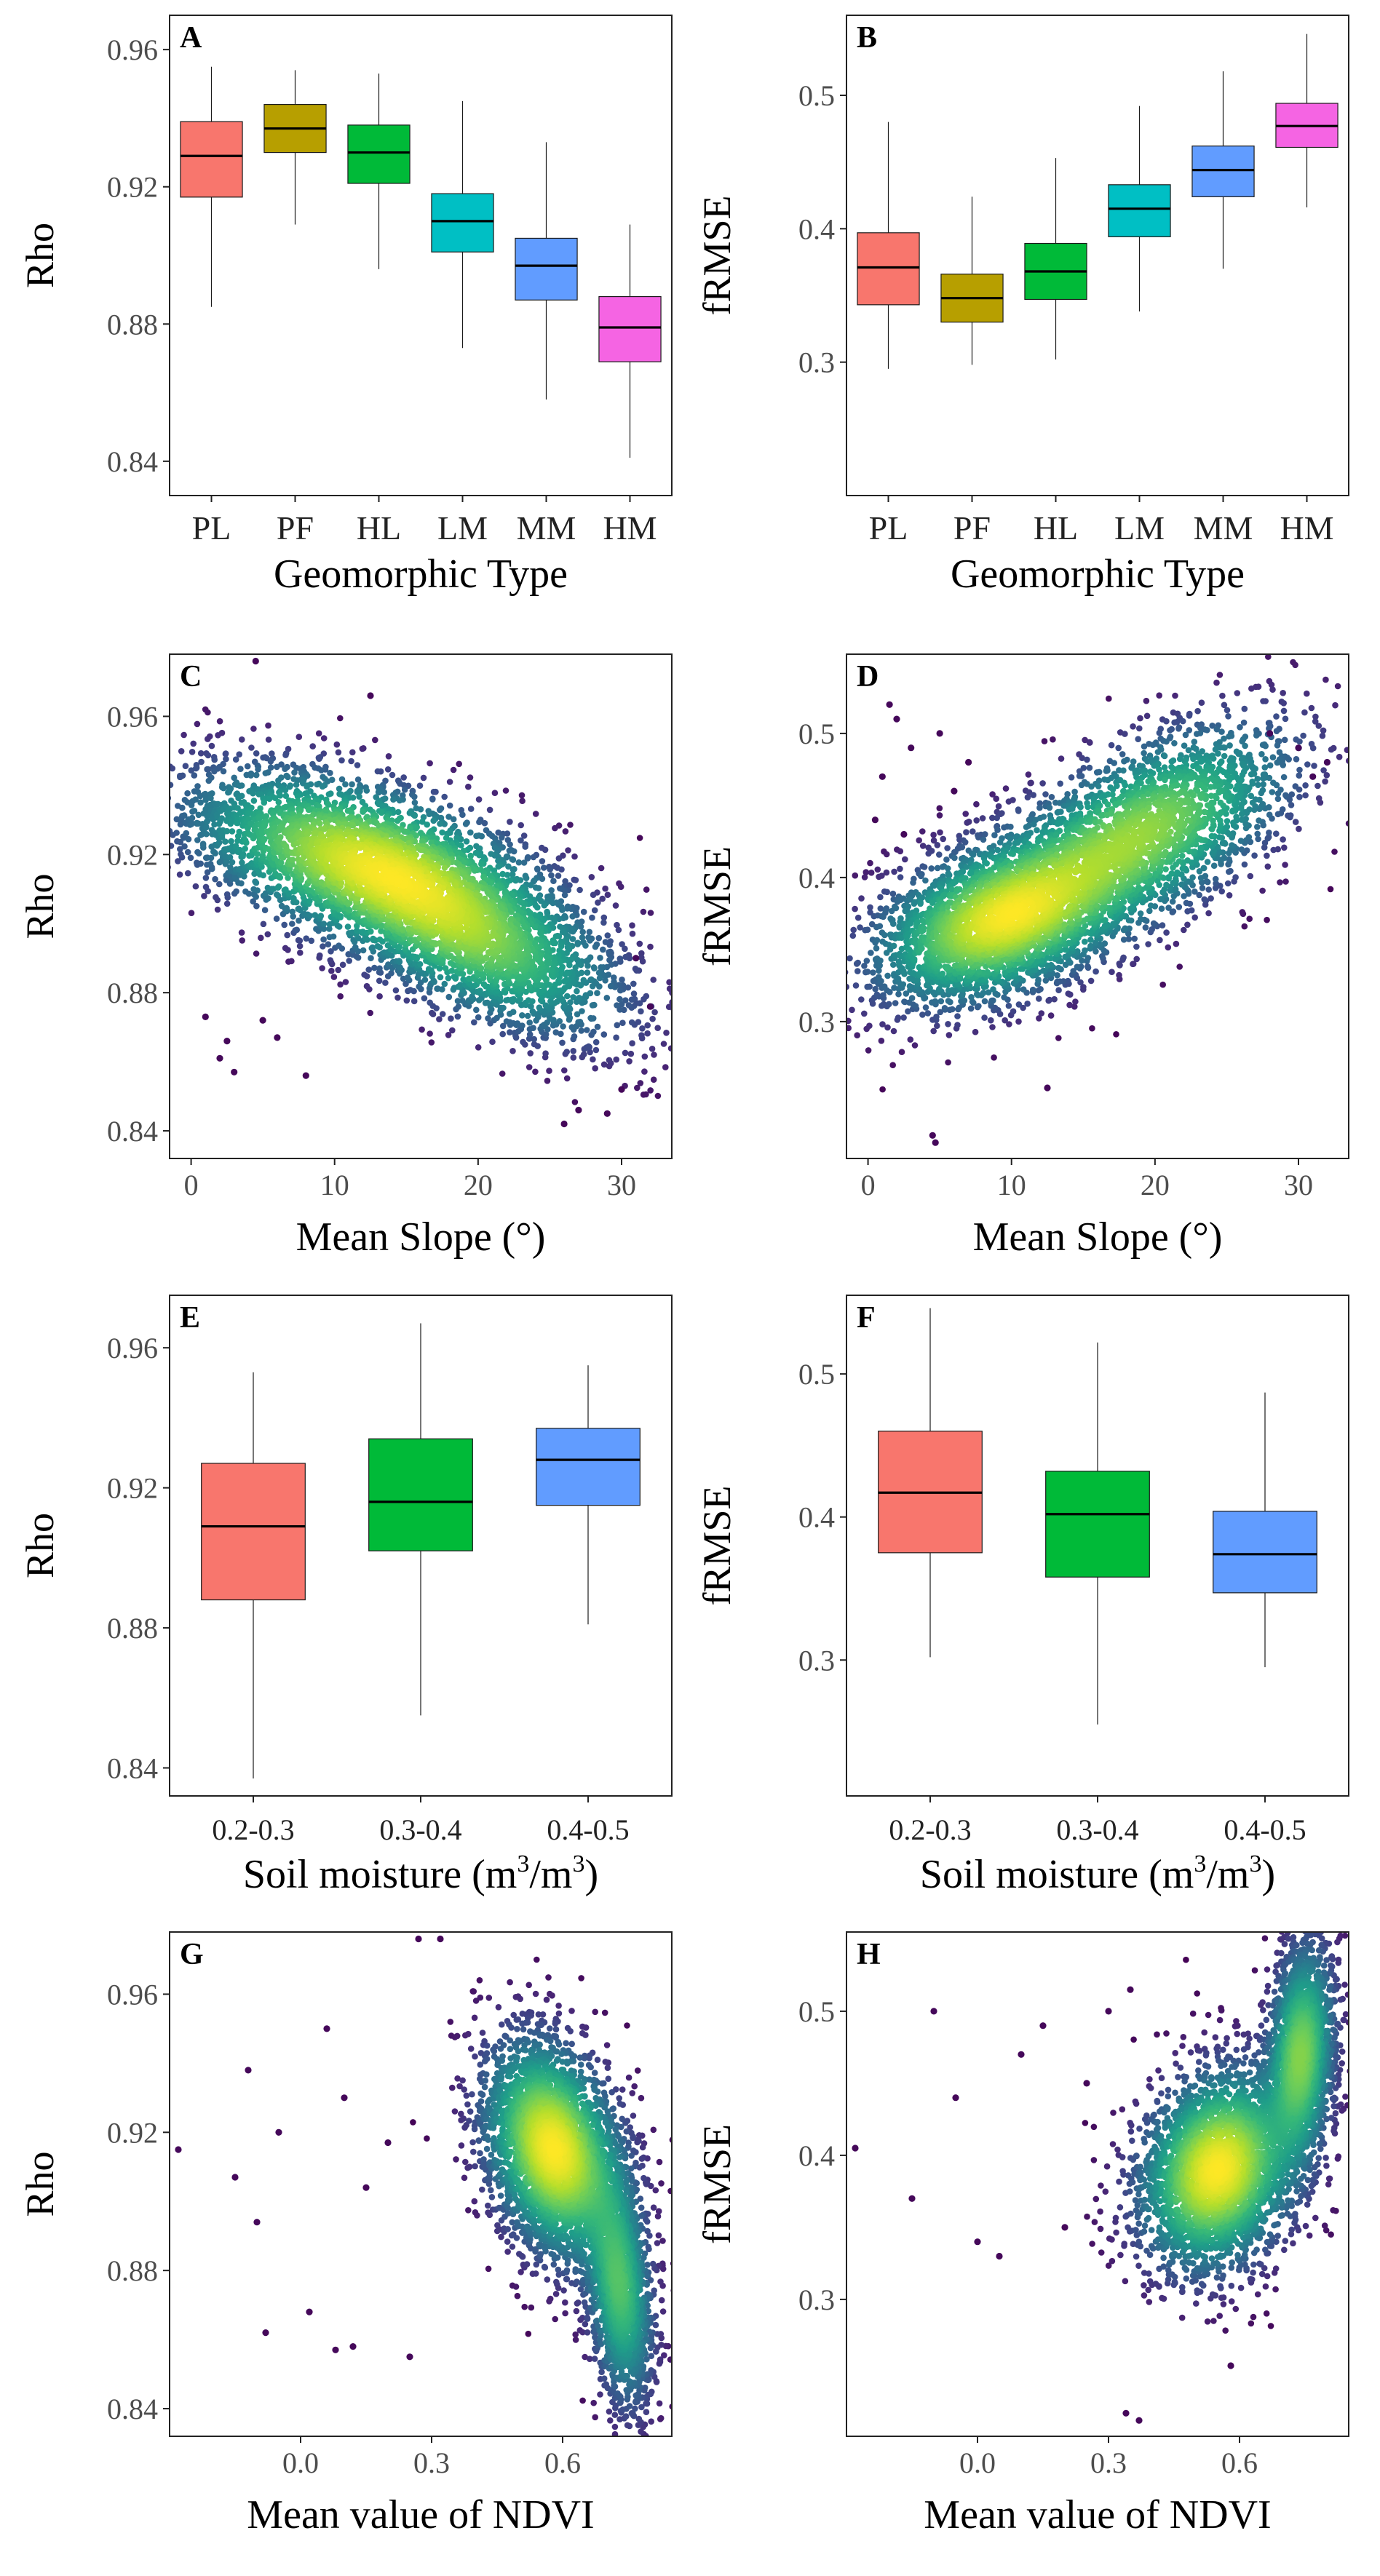  I want to click on box-iqr, so click(1139, 210).